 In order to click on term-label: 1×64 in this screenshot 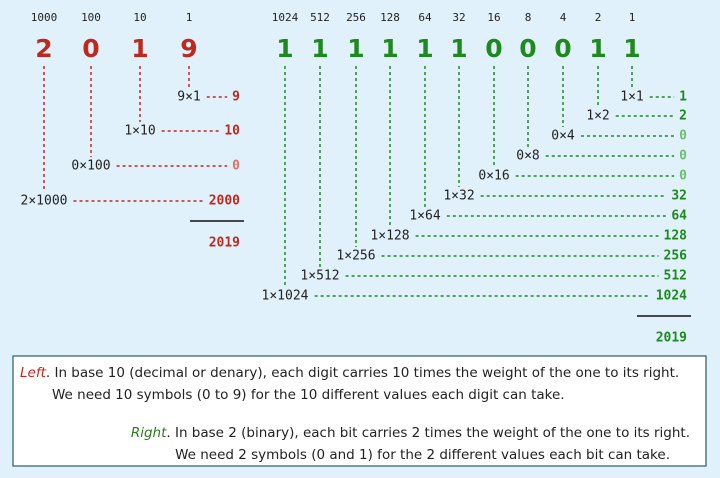, I will do `click(424, 216)`.